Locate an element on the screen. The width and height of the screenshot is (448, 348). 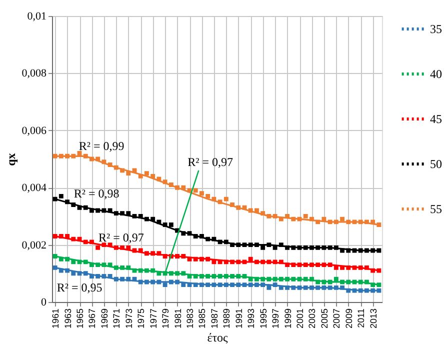
x-tick-label: 2003 is located at coordinates (312, 318).